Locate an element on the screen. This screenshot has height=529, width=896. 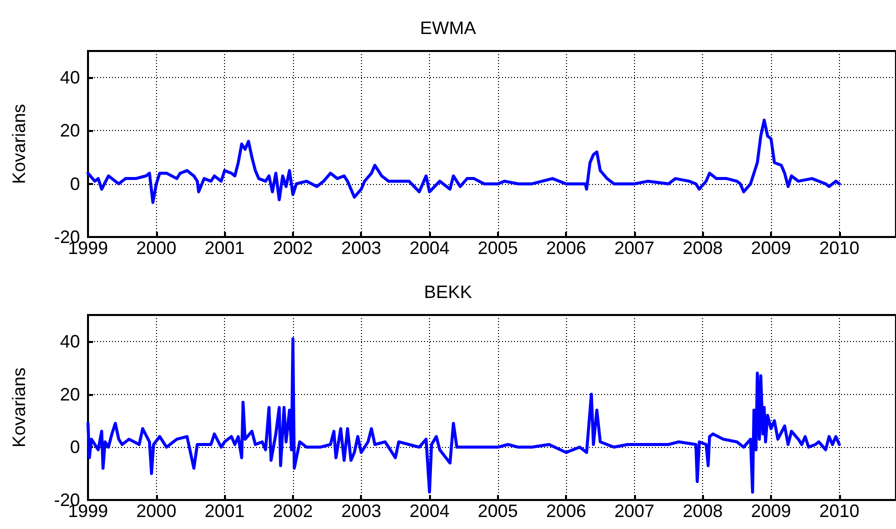
chart-title: BEKK is located at coordinates (448, 292).